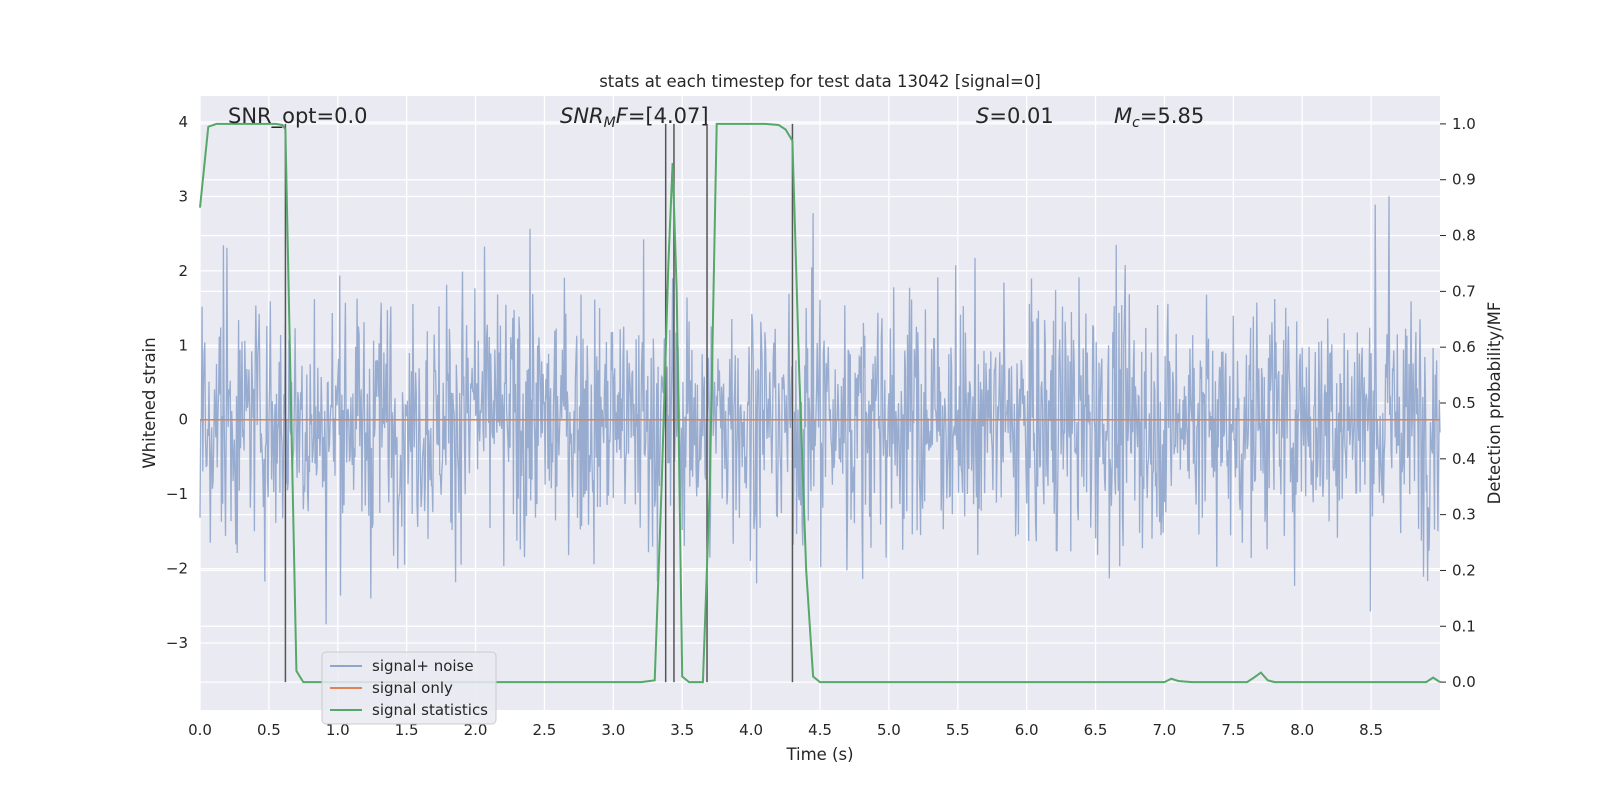 The image size is (1600, 800). What do you see at coordinates (889, 730) in the screenshot?
I see `x-tick-label: 5.0` at bounding box center [889, 730].